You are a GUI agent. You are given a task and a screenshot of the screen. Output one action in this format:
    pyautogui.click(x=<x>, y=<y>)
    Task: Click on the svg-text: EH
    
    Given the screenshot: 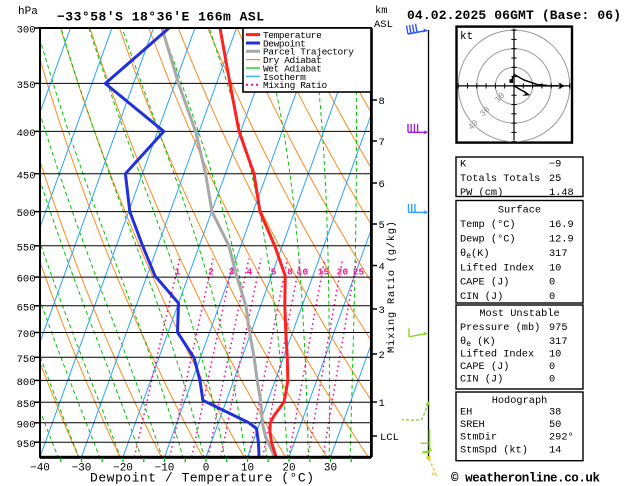 What is the action you would take?
    pyautogui.click(x=466, y=413)
    